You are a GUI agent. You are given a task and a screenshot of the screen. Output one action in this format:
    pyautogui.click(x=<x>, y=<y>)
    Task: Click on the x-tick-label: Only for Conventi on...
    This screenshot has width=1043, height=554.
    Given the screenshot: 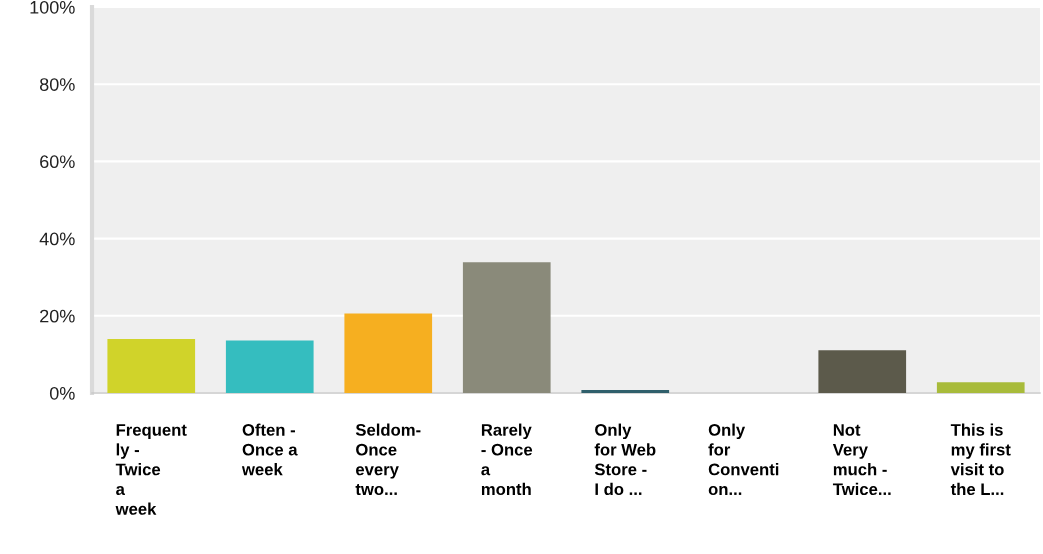 What is the action you would take?
    pyautogui.click(x=743, y=459)
    